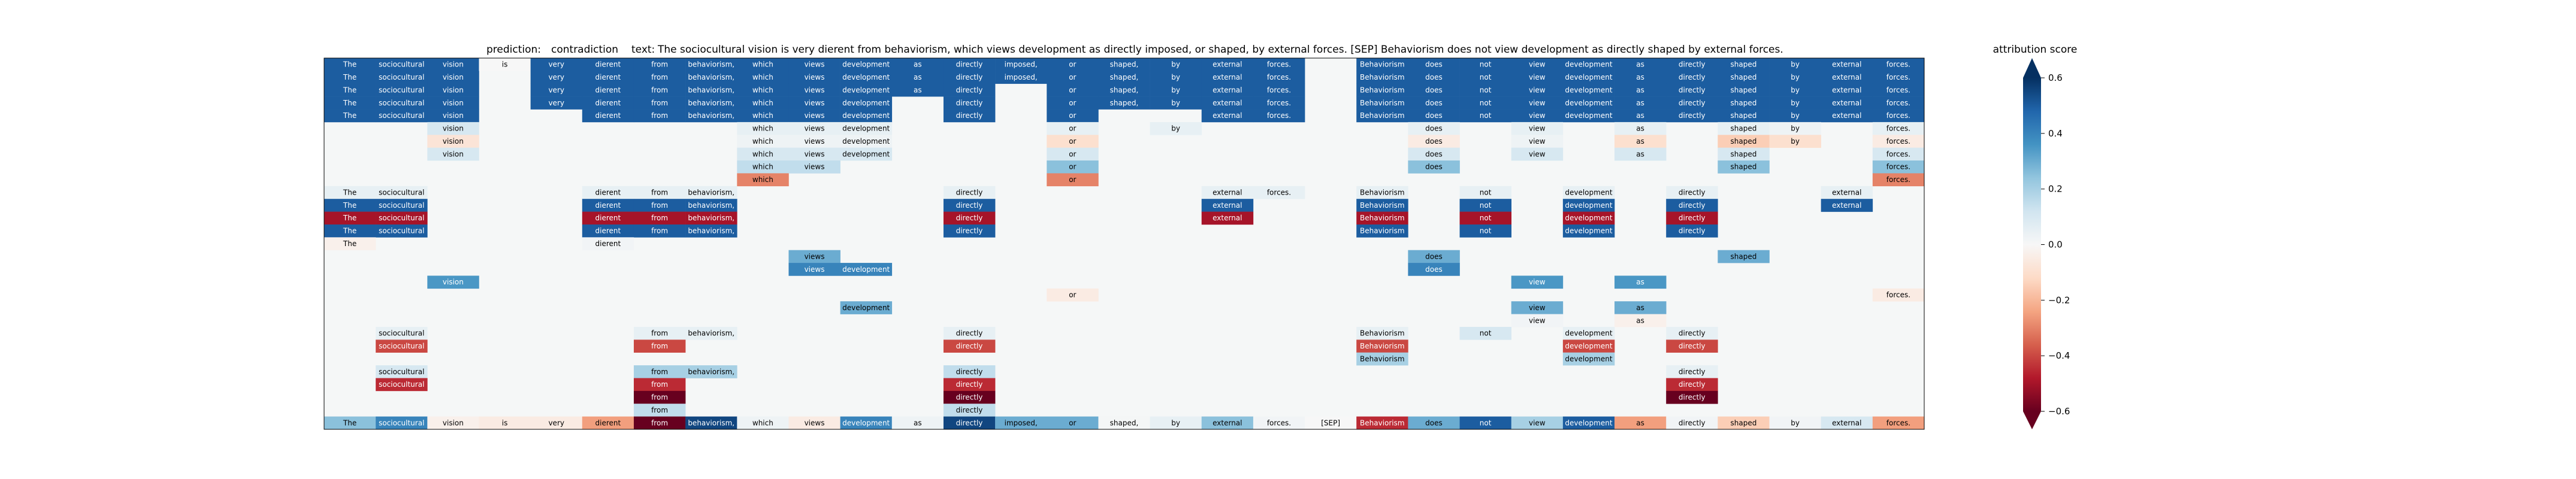 The width and height of the screenshot is (2576, 479). I want to click on heatmap-cell-token-label: vision, so click(453, 129).